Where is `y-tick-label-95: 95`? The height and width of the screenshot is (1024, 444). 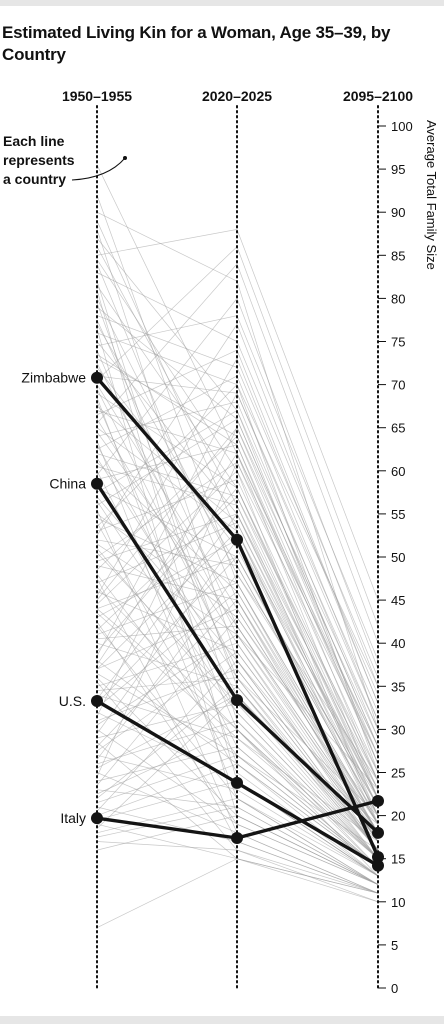 y-tick-label-95: 95 is located at coordinates (398, 169).